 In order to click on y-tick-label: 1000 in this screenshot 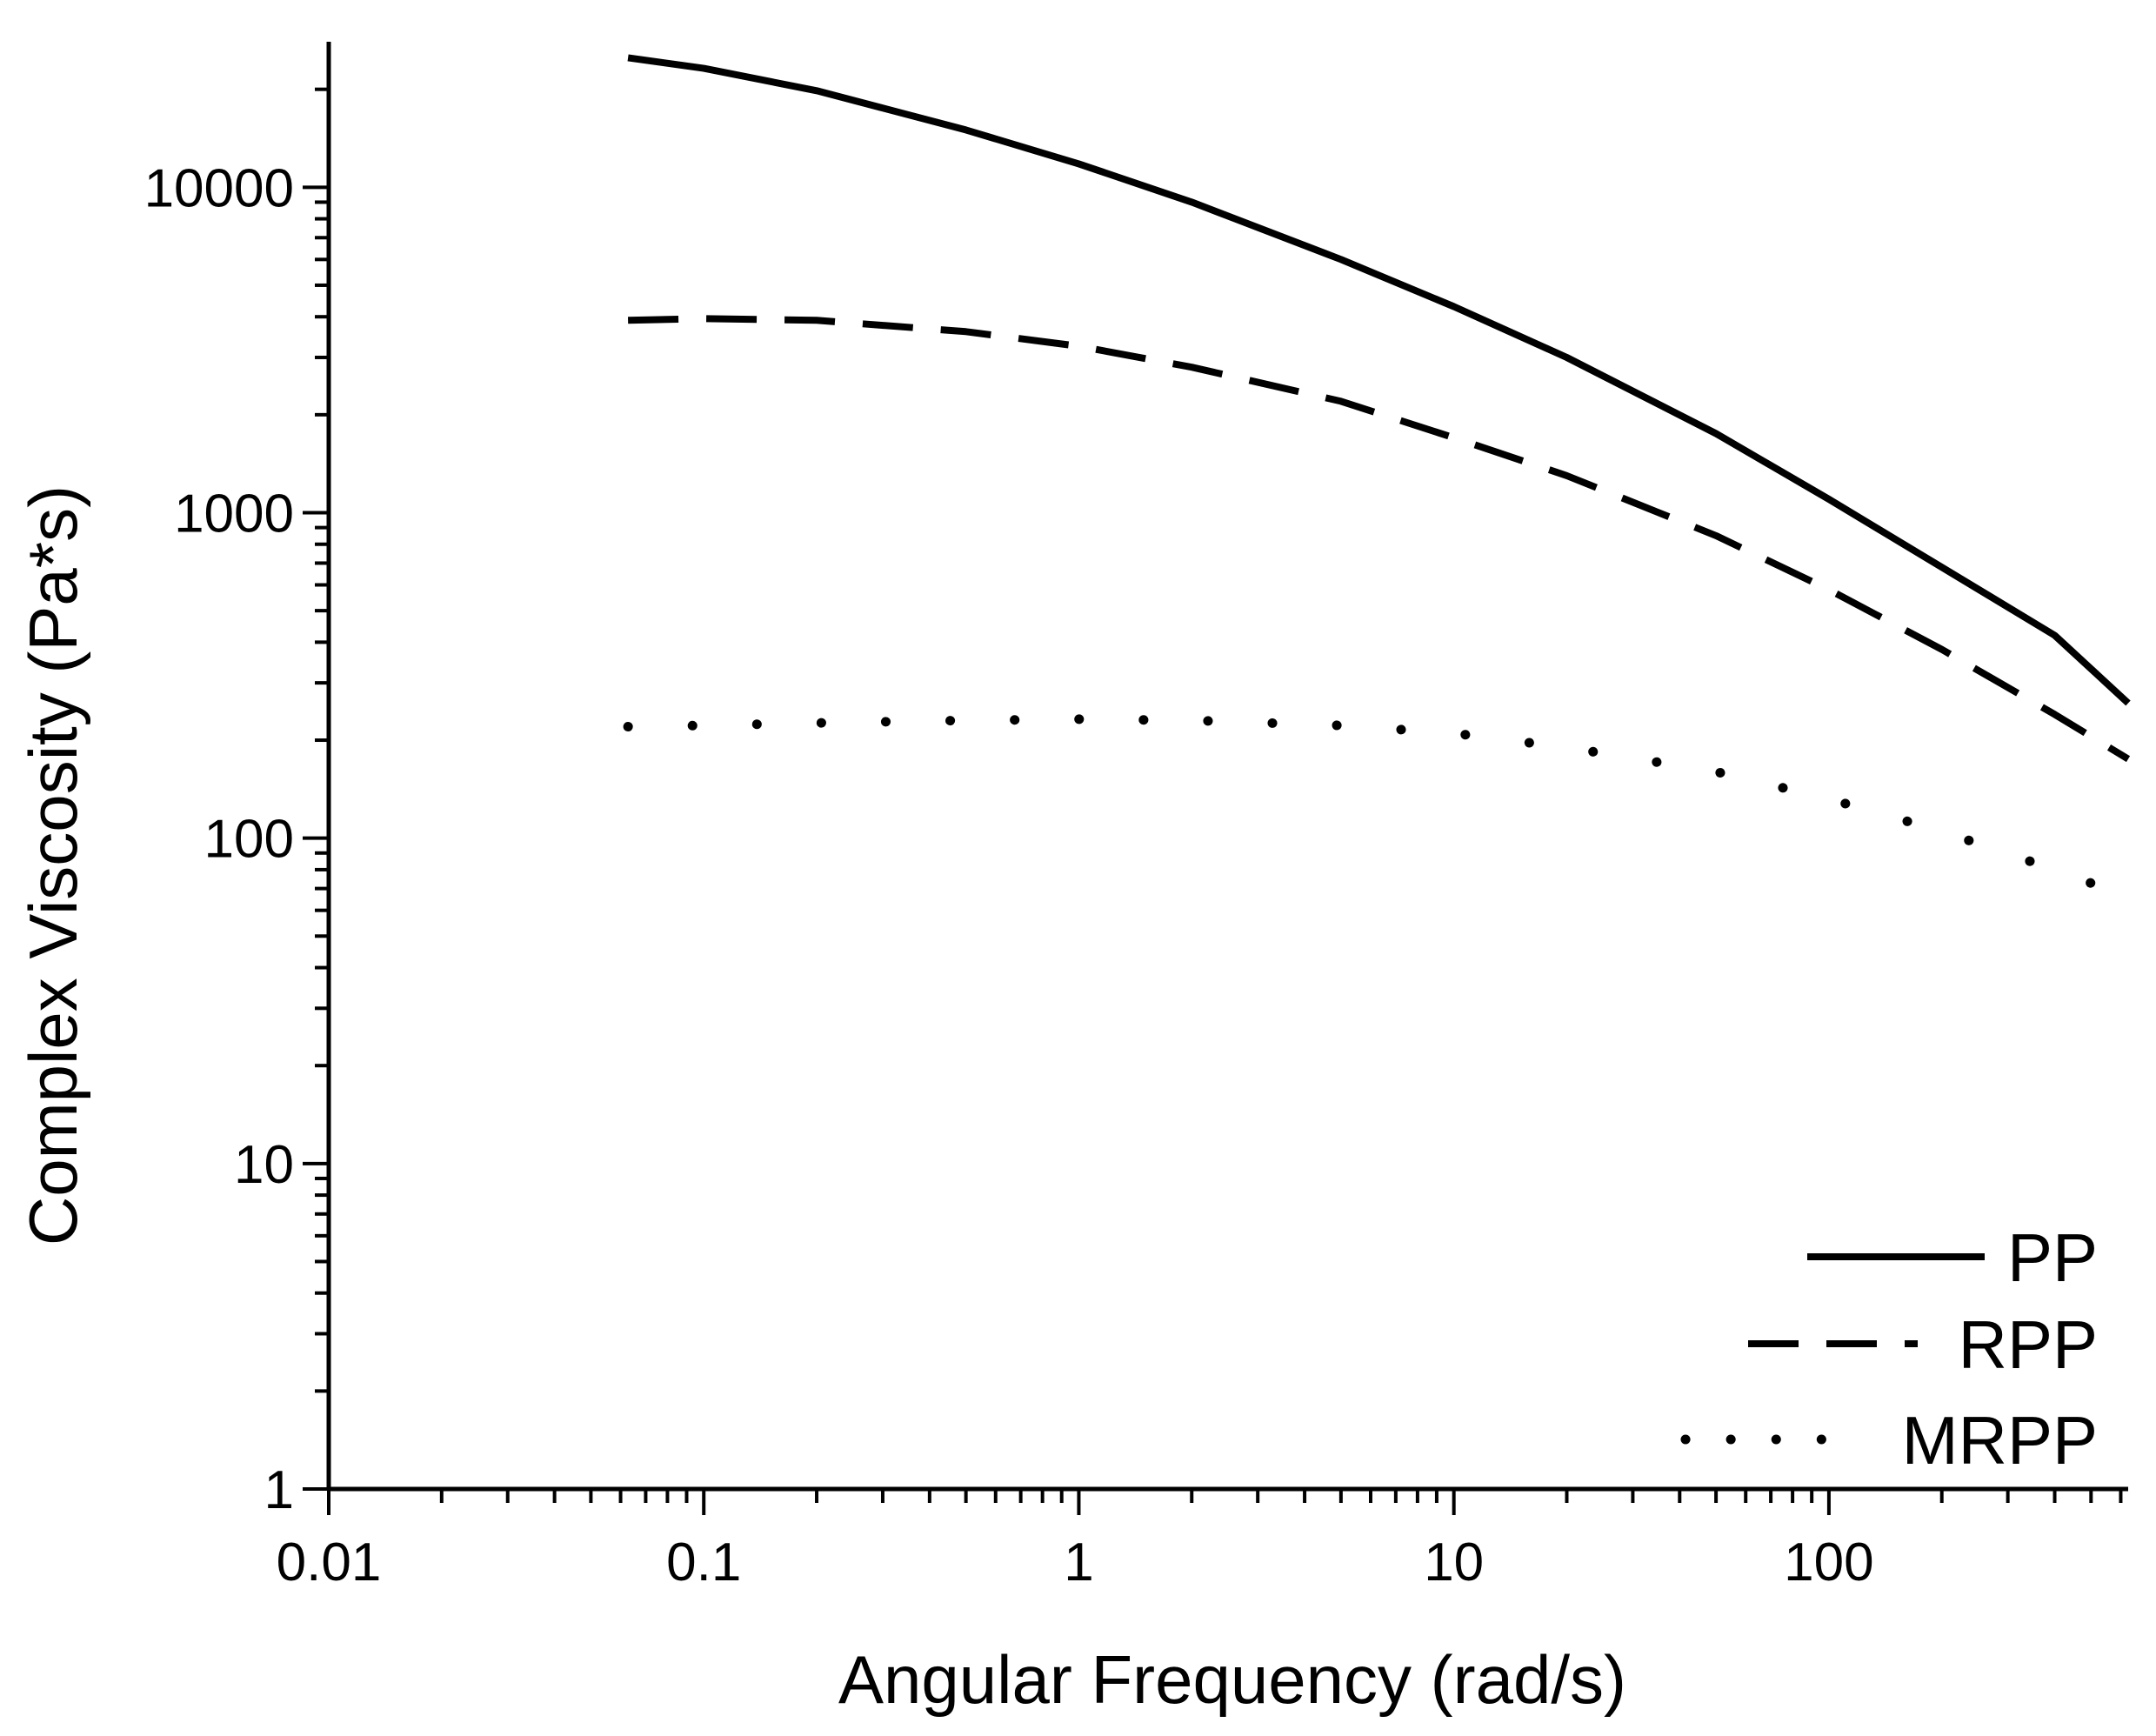, I will do `click(234, 514)`.